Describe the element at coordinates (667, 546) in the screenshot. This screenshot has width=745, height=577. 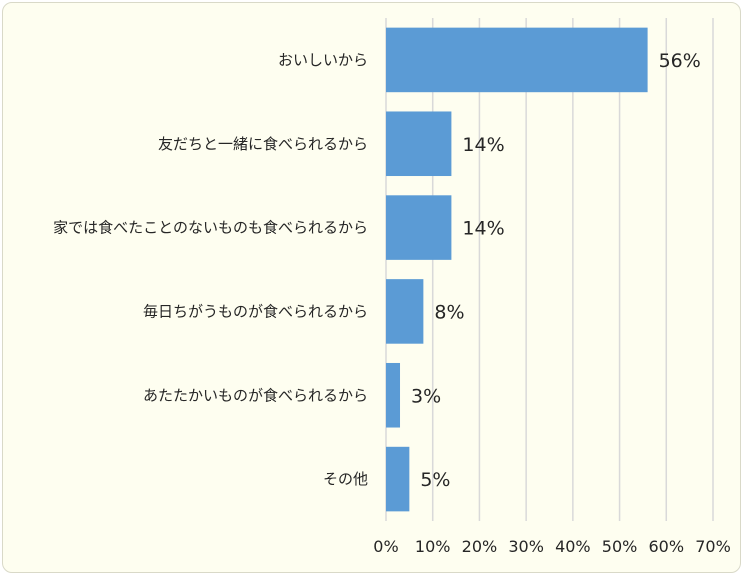
I see `x-tick-label: 60%` at that location.